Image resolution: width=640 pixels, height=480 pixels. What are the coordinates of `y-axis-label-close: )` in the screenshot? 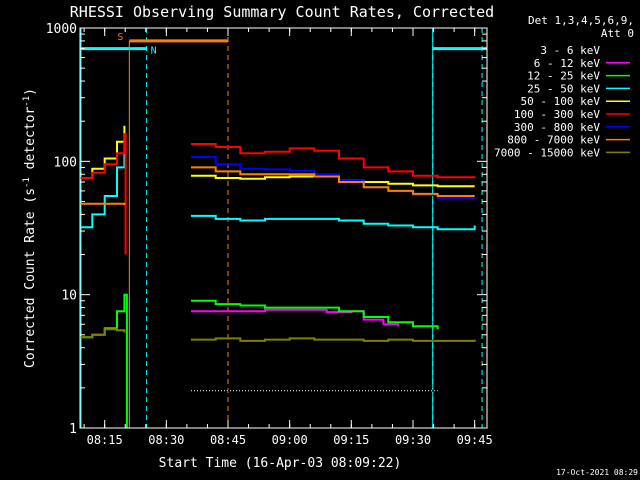 It's located at (30, 92).